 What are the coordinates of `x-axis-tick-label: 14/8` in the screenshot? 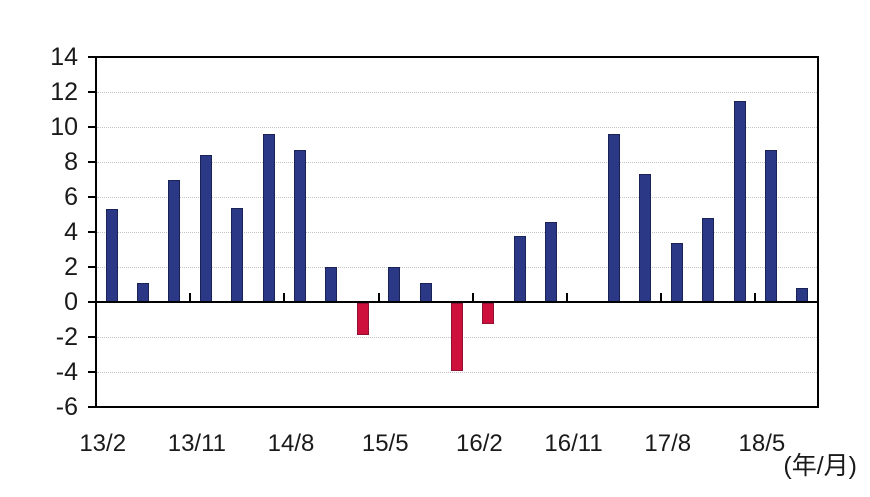 It's located at (291, 443).